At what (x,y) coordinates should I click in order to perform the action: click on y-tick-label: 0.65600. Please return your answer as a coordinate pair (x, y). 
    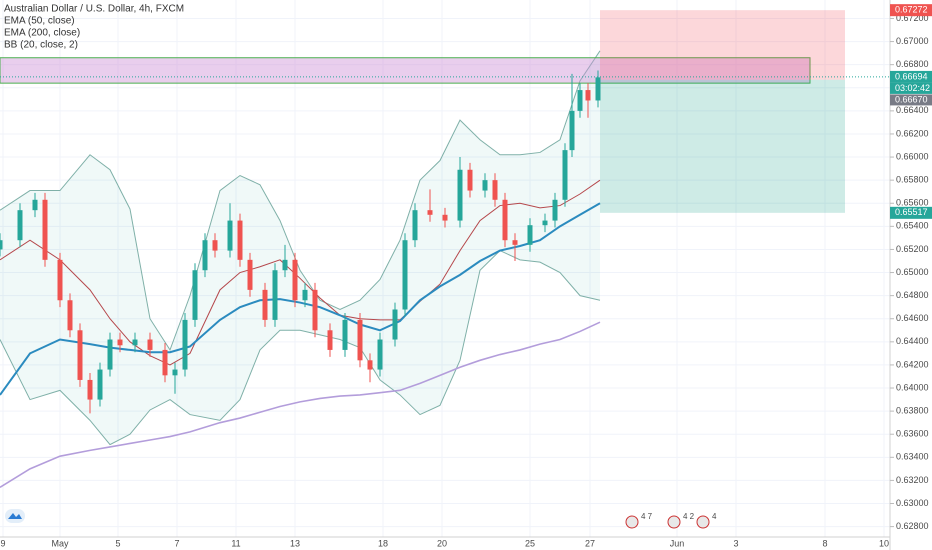
    Looking at the image, I should click on (912, 203).